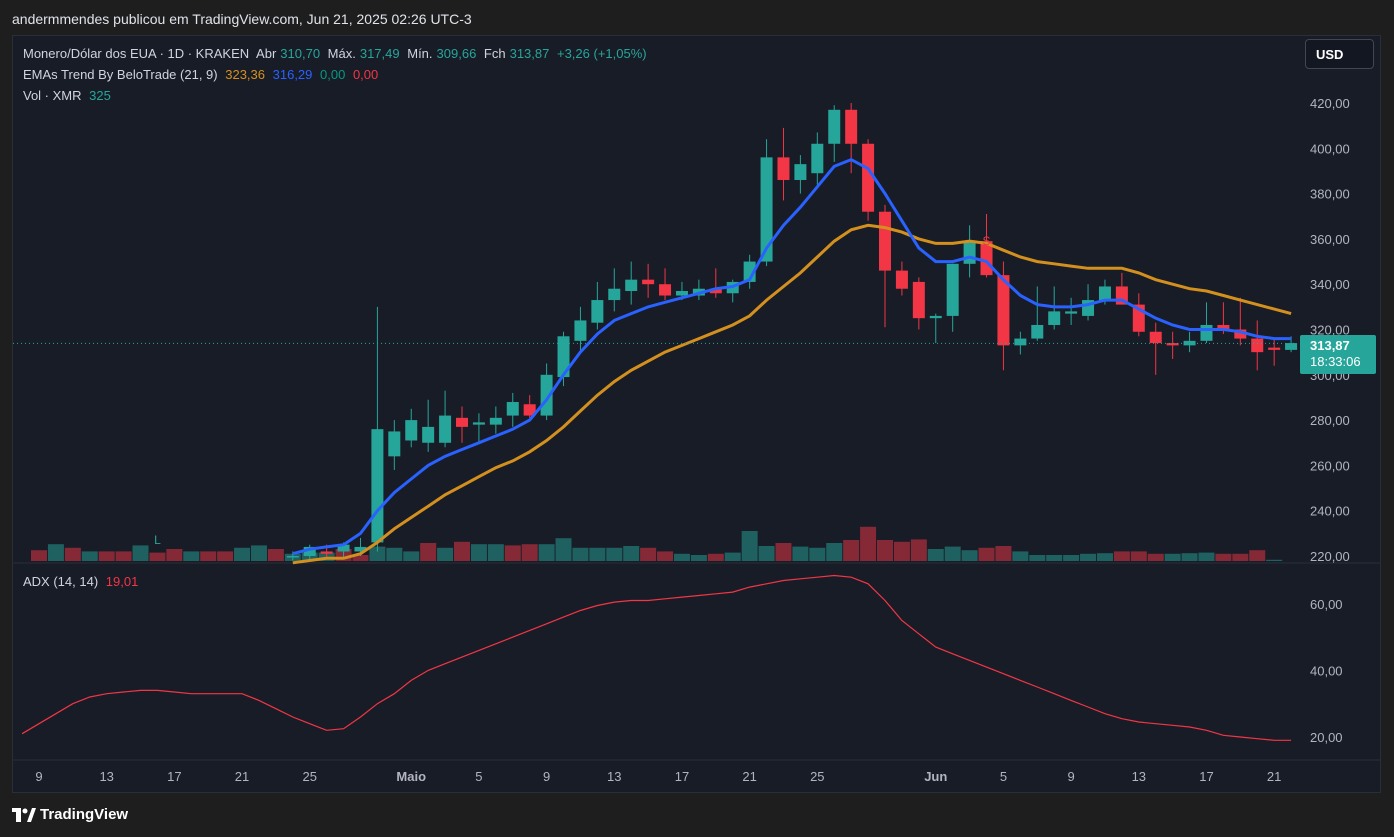 Image resolution: width=1394 pixels, height=837 pixels. What do you see at coordinates (1274, 776) in the screenshot?
I see `time-tick-label: 21` at bounding box center [1274, 776].